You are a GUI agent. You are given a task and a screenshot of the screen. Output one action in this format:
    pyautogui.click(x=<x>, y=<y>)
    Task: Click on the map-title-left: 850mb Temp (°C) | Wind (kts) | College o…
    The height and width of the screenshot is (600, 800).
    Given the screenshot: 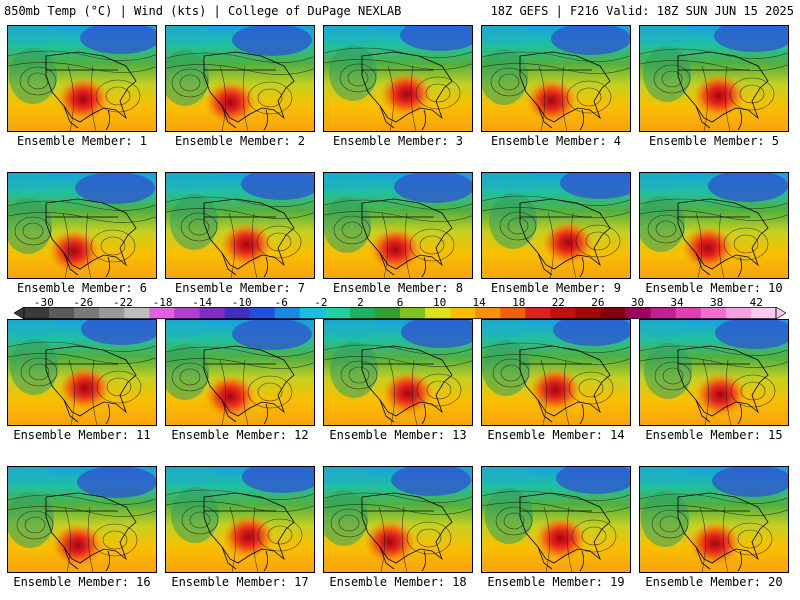 What is the action you would take?
    pyautogui.click(x=203, y=11)
    